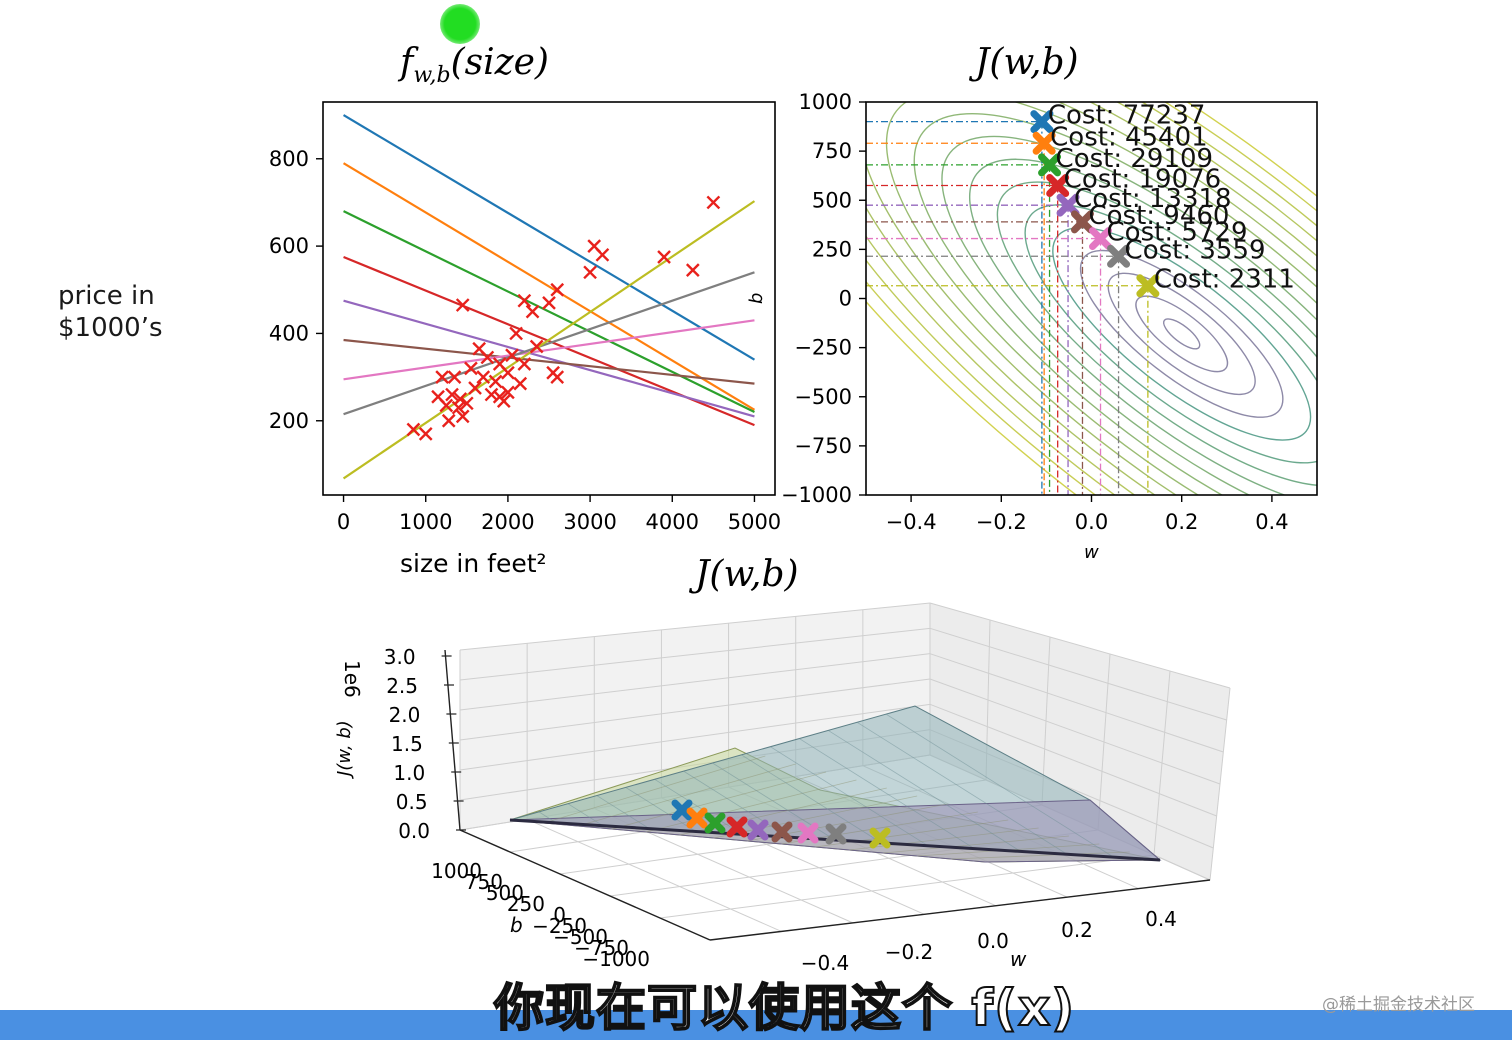 Image resolution: width=1512 pixels, height=1040 pixels. What do you see at coordinates (484, 882) in the screenshot?
I see `surface-btick-label: 750` at bounding box center [484, 882].